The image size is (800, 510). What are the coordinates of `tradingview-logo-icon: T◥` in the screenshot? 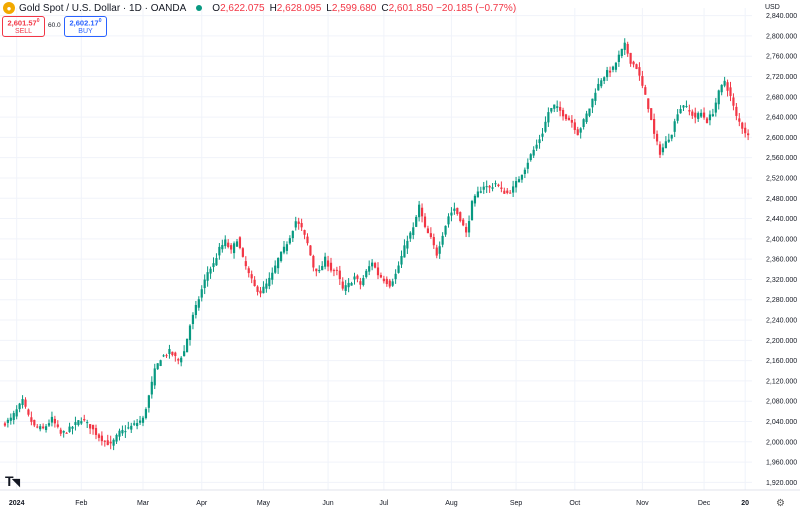 It's located at (12, 481).